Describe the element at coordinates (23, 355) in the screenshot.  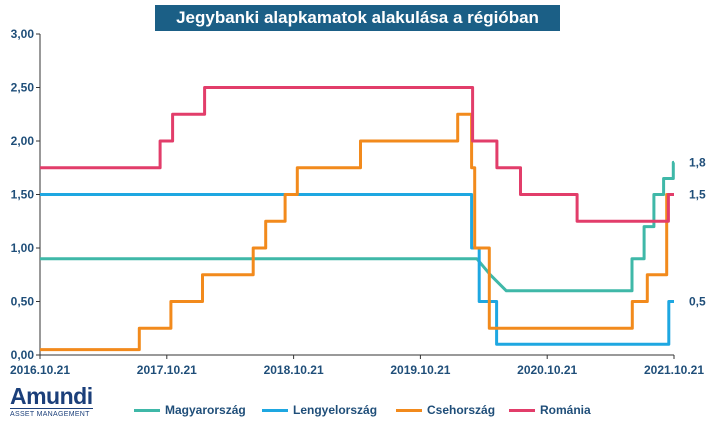
I see `y-tick-label: 0,00` at that location.